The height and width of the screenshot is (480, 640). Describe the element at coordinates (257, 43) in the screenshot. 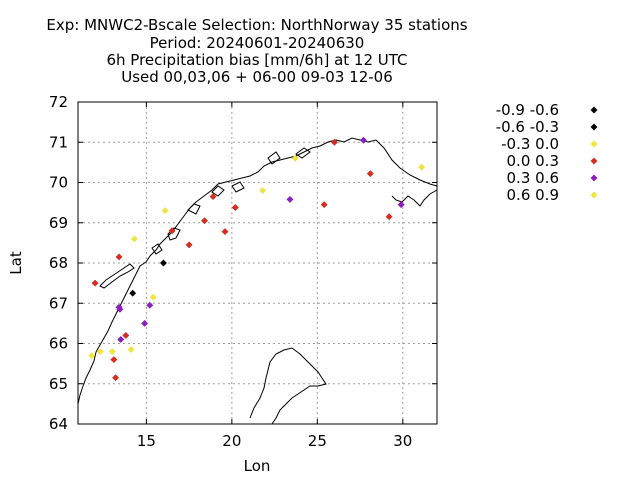

I see `chart-title-line-2: Period: 20240601-20240630` at that location.